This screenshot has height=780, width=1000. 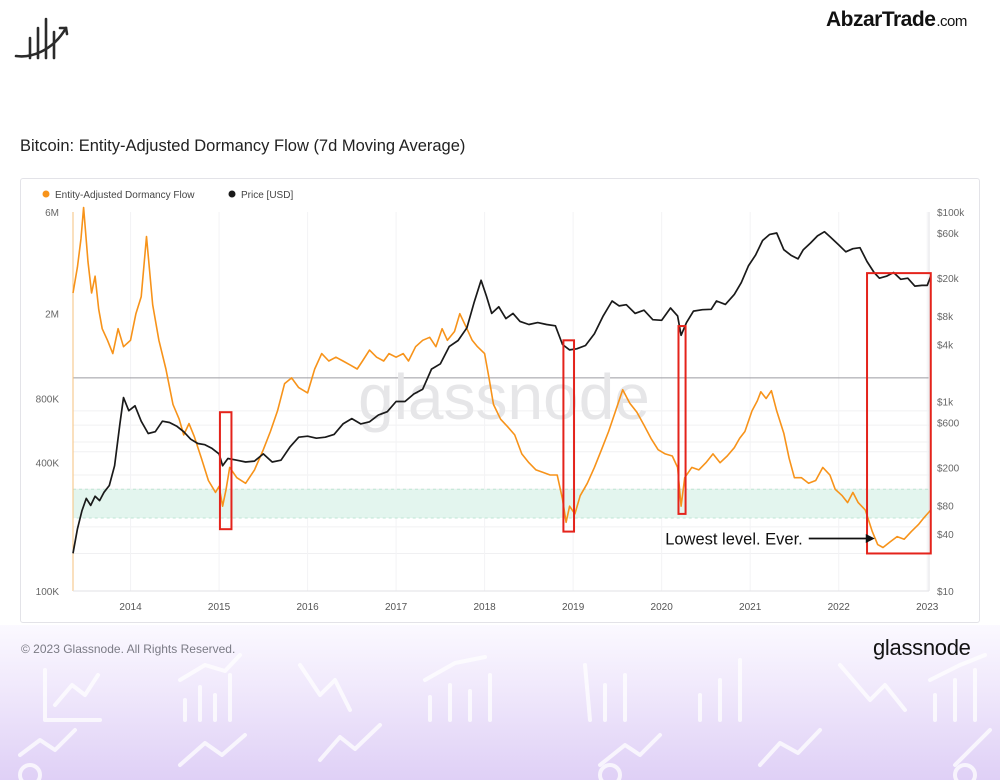 What do you see at coordinates (945, 345) in the screenshot?
I see `y-right-tick-label: $4k` at bounding box center [945, 345].